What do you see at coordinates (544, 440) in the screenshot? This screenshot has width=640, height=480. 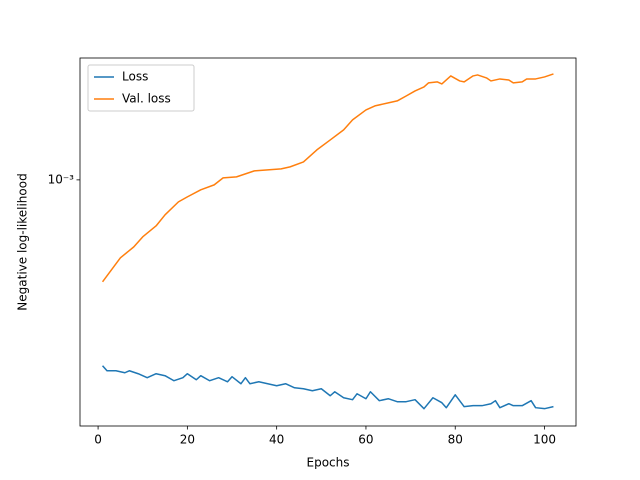 I see `x-tick-label: 100` at bounding box center [544, 440].